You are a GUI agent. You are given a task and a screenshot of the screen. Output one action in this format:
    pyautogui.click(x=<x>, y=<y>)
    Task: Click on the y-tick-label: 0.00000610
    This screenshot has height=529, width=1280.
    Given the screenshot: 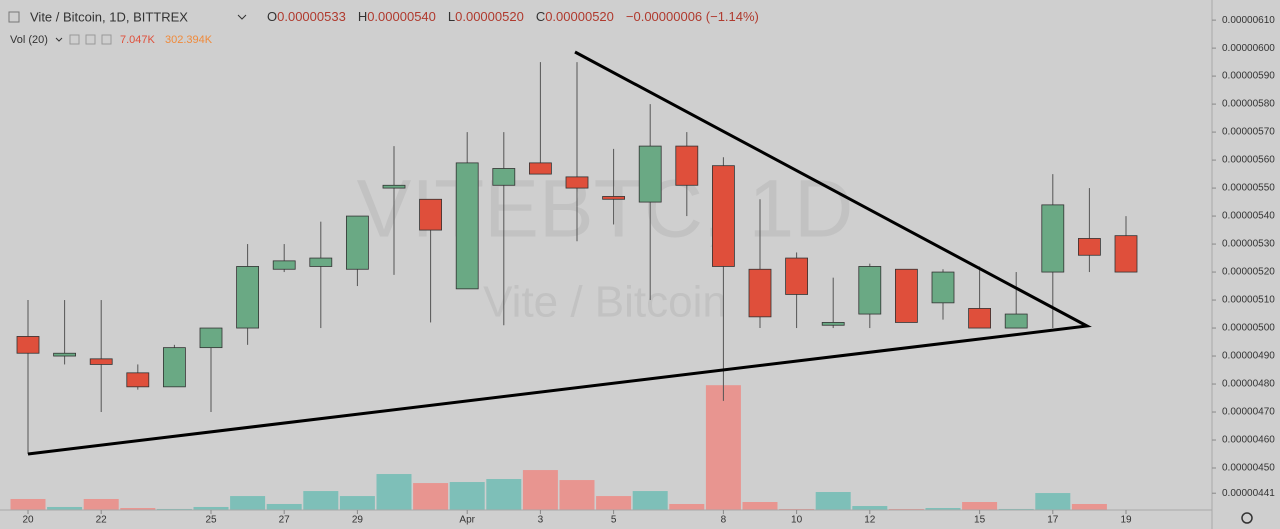 What is the action you would take?
    pyautogui.click(x=1248, y=20)
    